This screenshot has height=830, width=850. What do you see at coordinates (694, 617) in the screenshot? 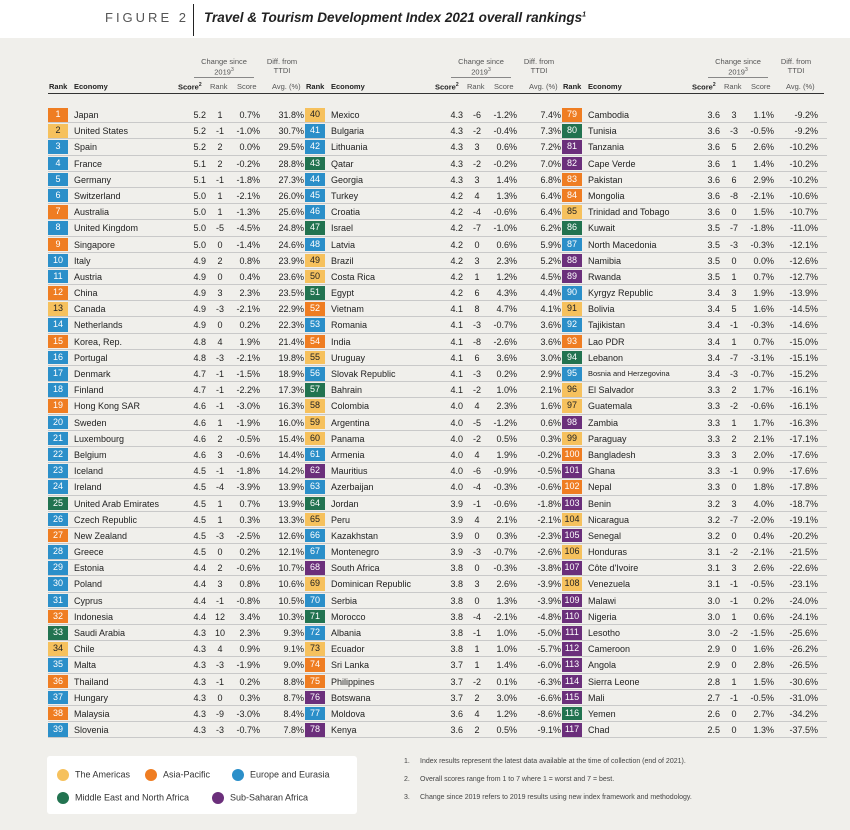
I see `table-row: 110 Nigeria 3.0 1 0.6% -24.1%` at bounding box center [694, 617].